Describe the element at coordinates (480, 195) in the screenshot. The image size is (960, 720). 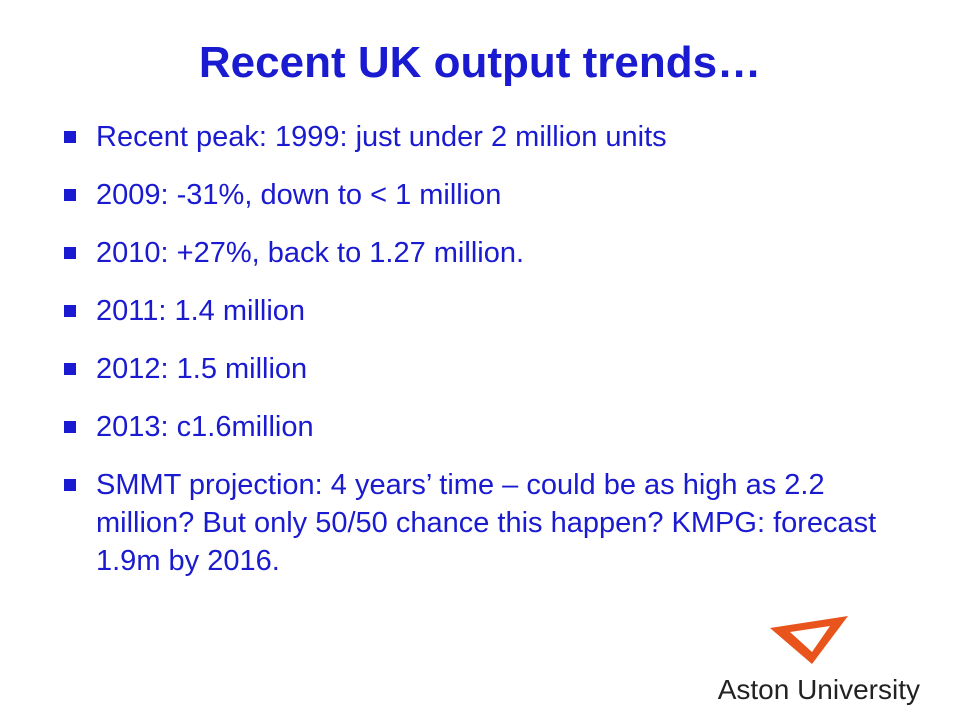
I see `bullet: 2009: -31%, down to < 1 million` at that location.